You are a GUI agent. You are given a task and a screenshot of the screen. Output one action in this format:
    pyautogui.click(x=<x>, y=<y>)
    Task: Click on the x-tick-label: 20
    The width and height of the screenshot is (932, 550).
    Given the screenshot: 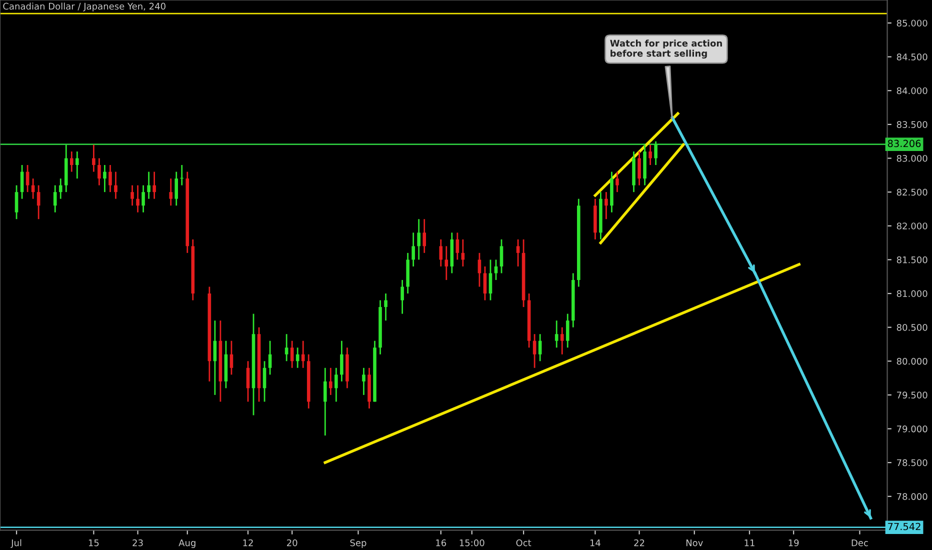 What is the action you would take?
    pyautogui.click(x=292, y=542)
    